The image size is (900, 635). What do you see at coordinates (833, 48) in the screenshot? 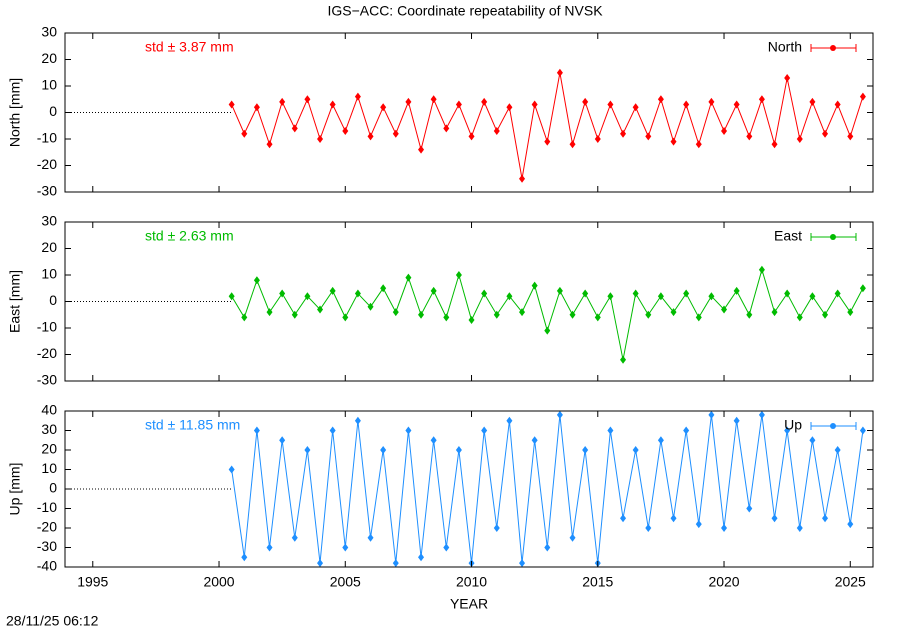
I see `legend-marker` at bounding box center [833, 48].